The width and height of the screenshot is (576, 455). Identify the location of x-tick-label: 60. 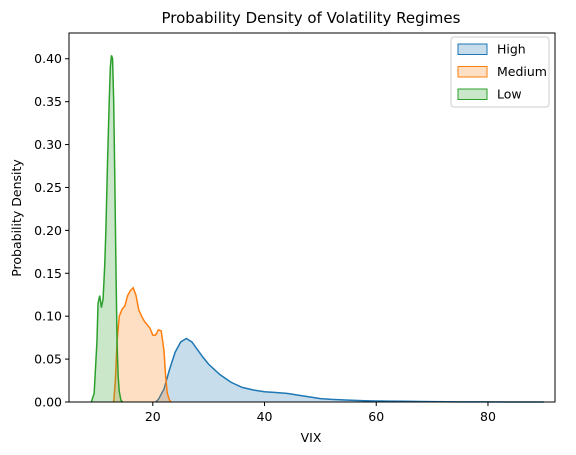
(376, 416).